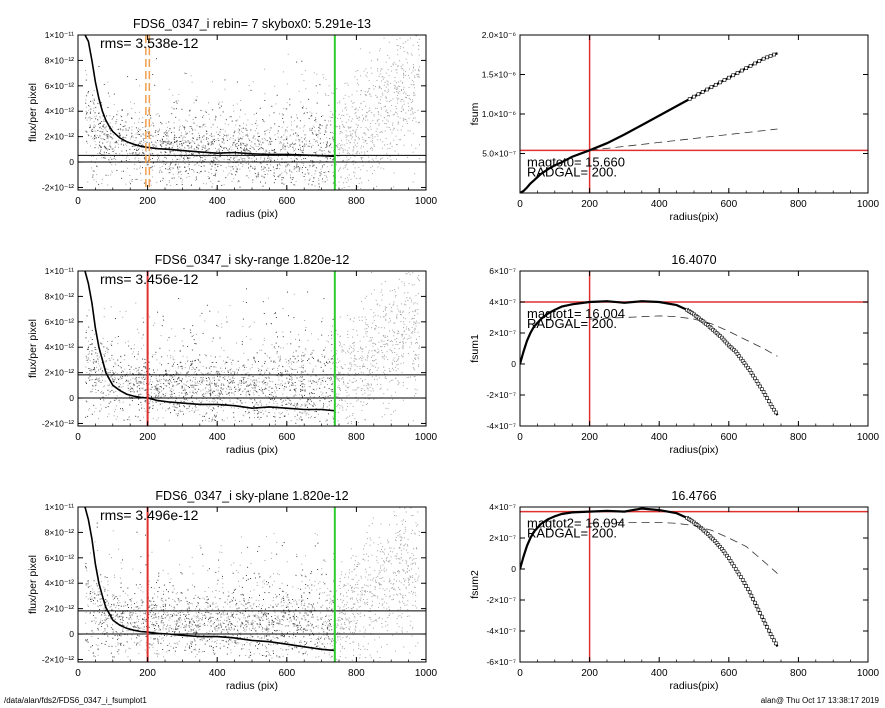 The image size is (885, 708). I want to click on magtot-annotation: magtot1= 16.004, so click(576, 313).